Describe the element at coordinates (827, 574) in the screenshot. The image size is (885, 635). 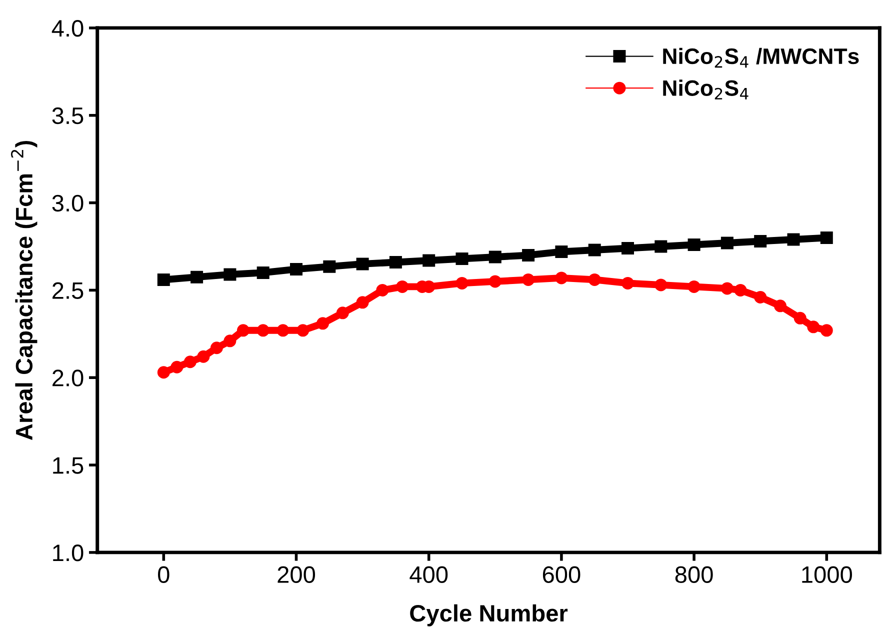
I see `x-tick-label: 1000` at that location.